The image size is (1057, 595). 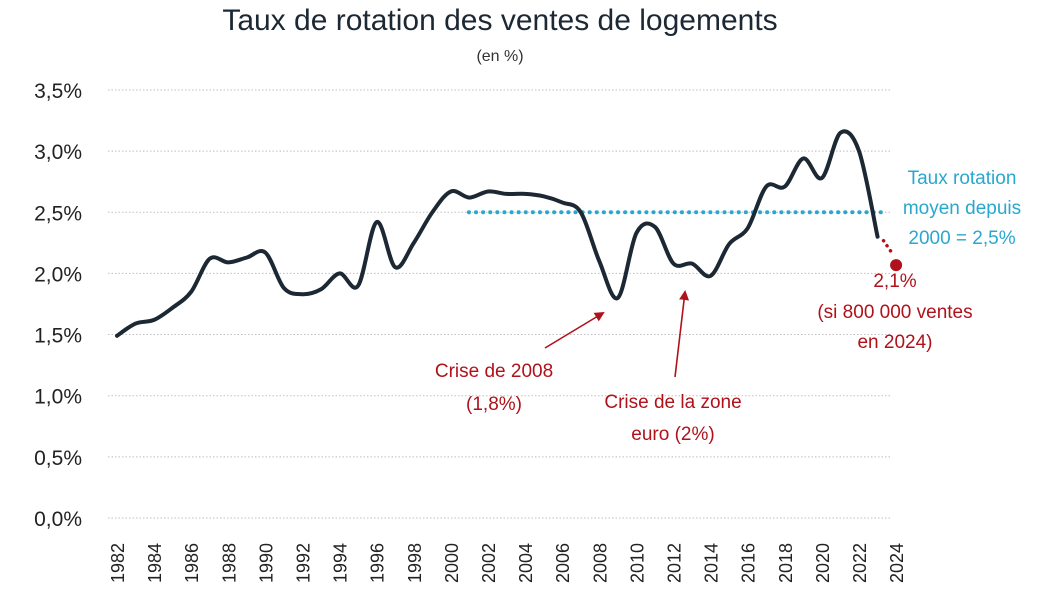 What do you see at coordinates (672, 402) in the screenshot?
I see `annotation-crisis-euro-line-1: Crise de la zone` at bounding box center [672, 402].